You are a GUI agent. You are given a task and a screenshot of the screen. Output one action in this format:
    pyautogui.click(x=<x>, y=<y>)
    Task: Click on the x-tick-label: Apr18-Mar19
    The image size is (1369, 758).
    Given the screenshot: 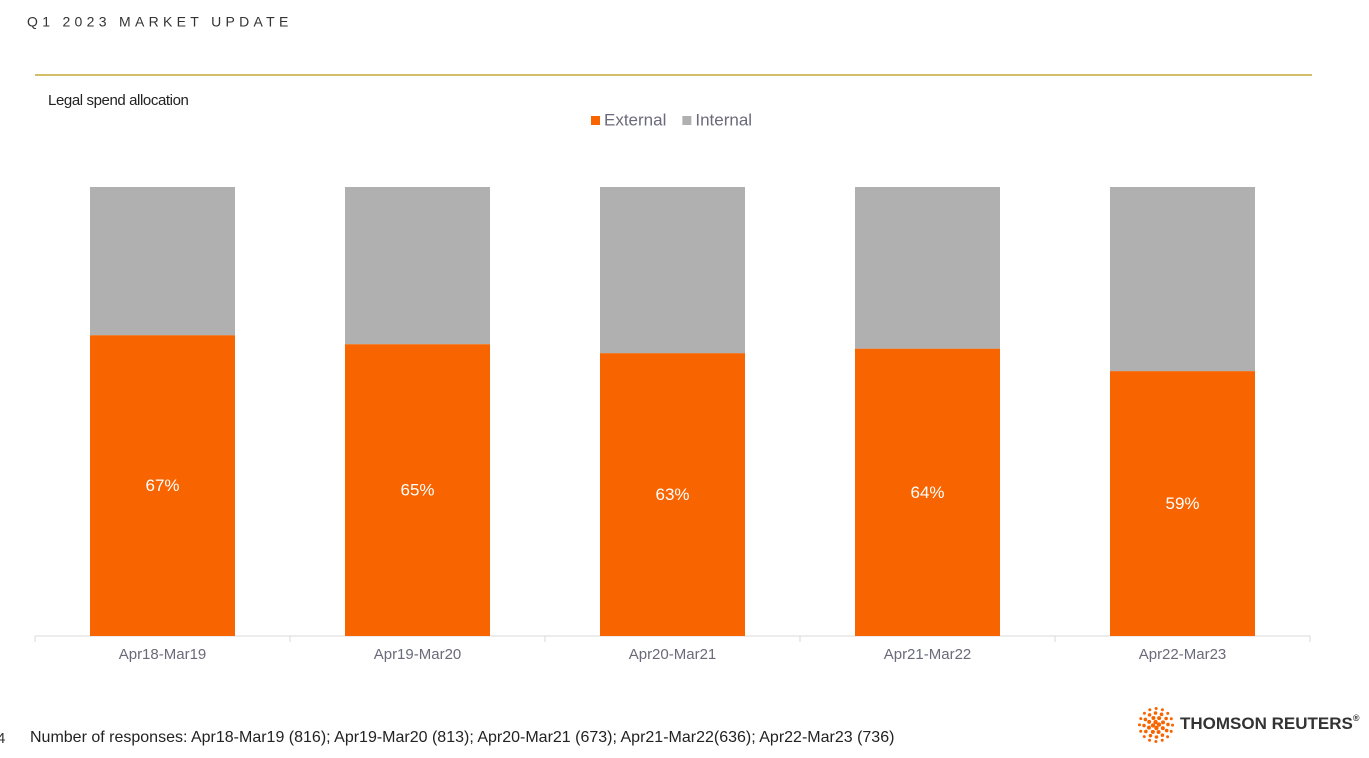 What is the action you would take?
    pyautogui.click(x=163, y=654)
    